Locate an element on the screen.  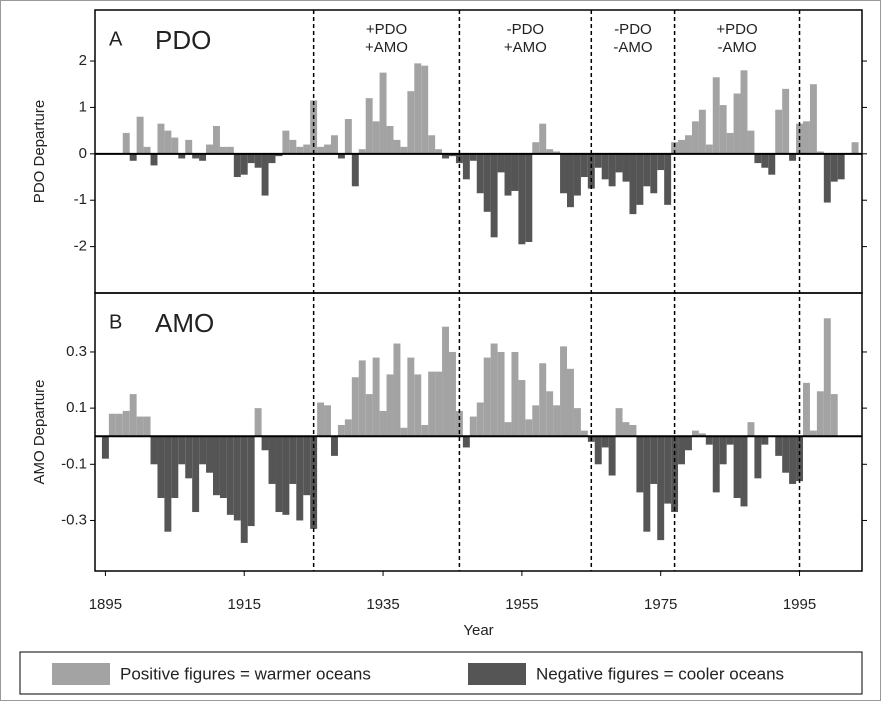
y-tick-label: -1 is located at coordinates (80, 199).